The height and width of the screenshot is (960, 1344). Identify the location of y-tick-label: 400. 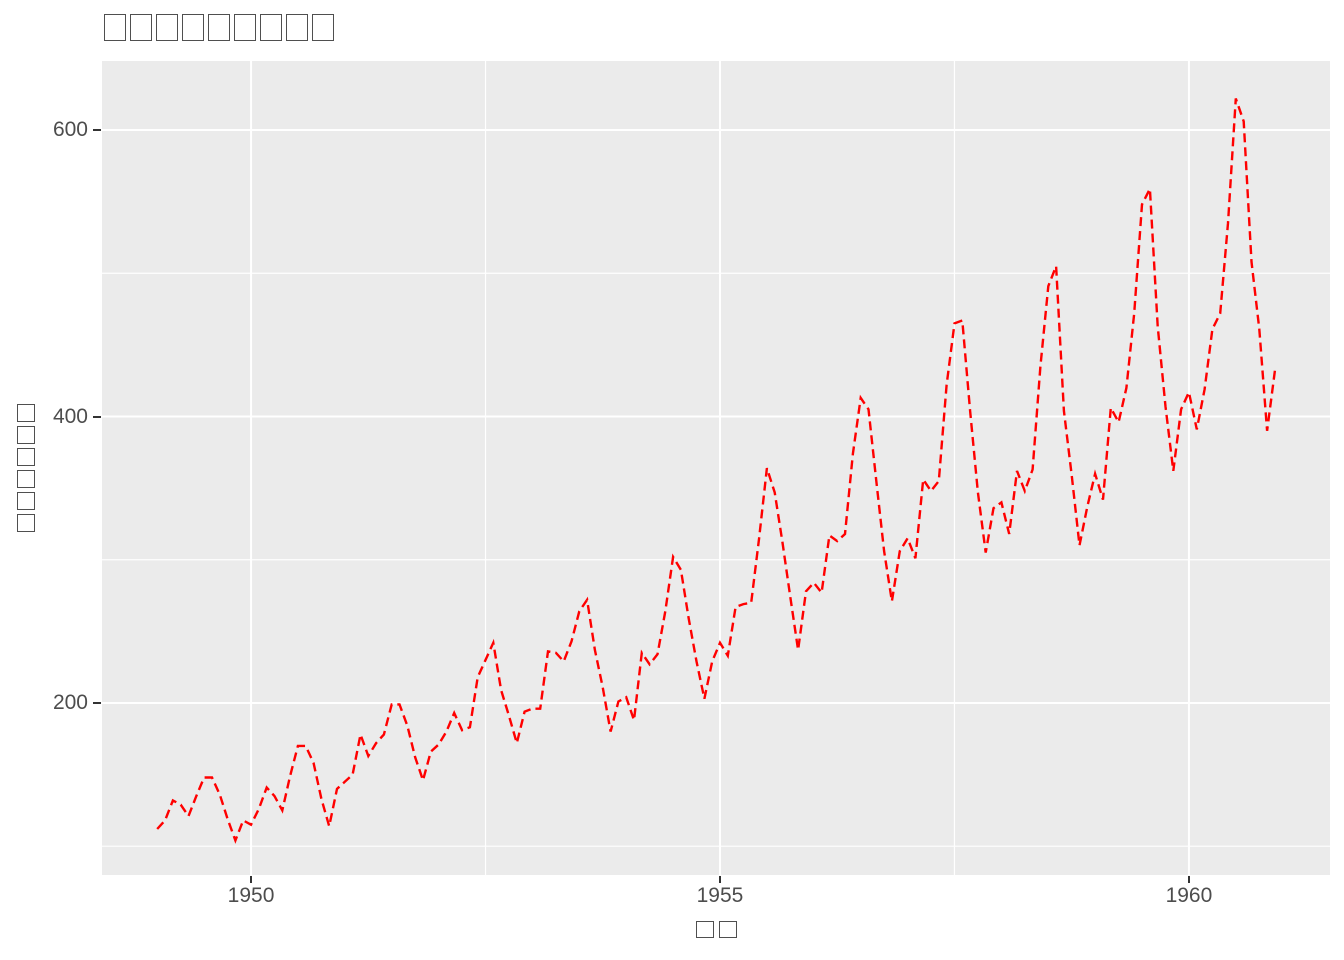
(70, 416).